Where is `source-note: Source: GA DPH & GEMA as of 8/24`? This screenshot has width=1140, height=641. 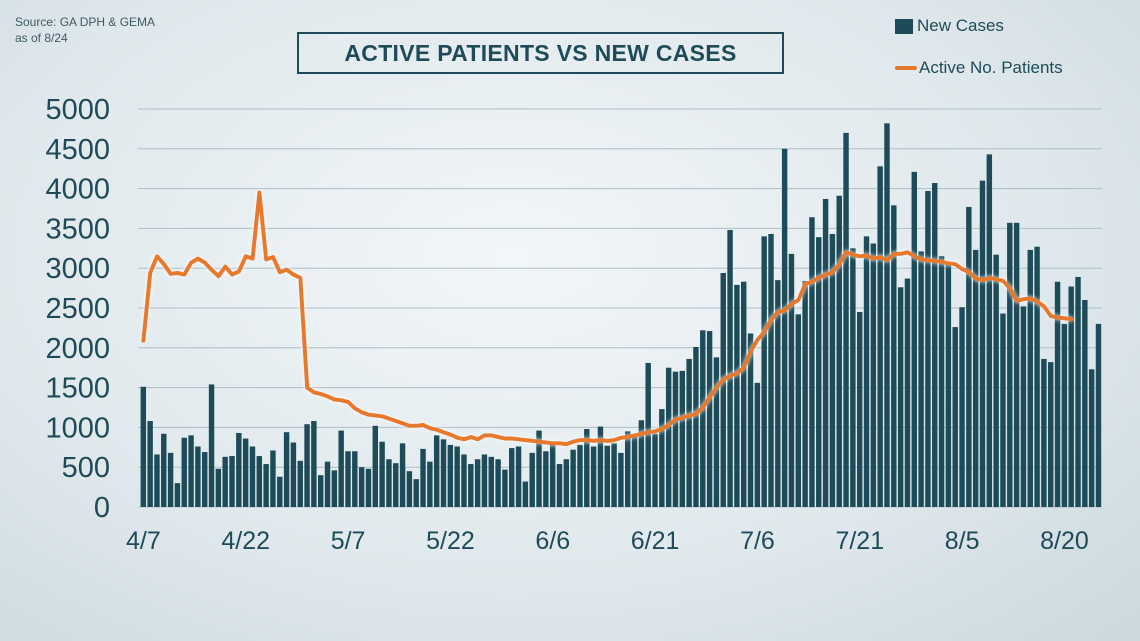
source-note: Source: GA DPH & GEMA as of 8/24 is located at coordinates (85, 30).